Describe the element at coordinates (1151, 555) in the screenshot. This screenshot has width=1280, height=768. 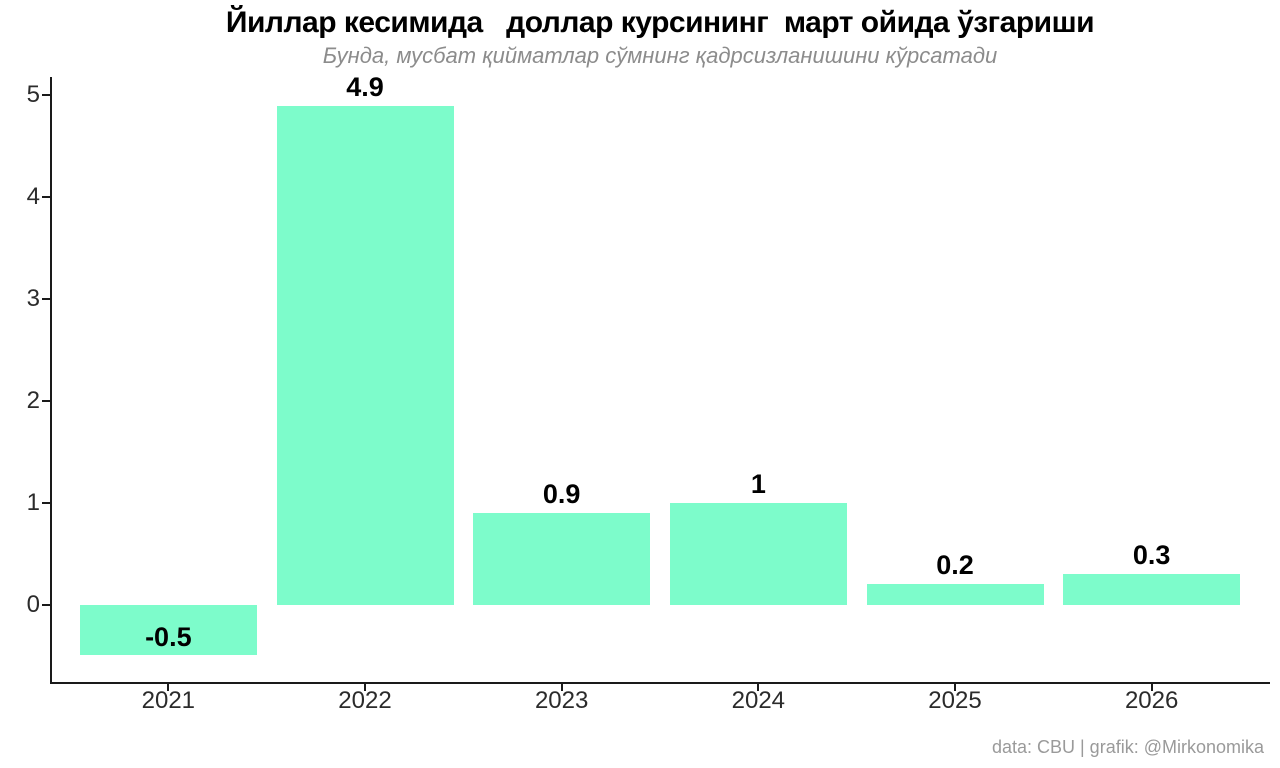
I see `bar-value-label-2026: 0.3` at that location.